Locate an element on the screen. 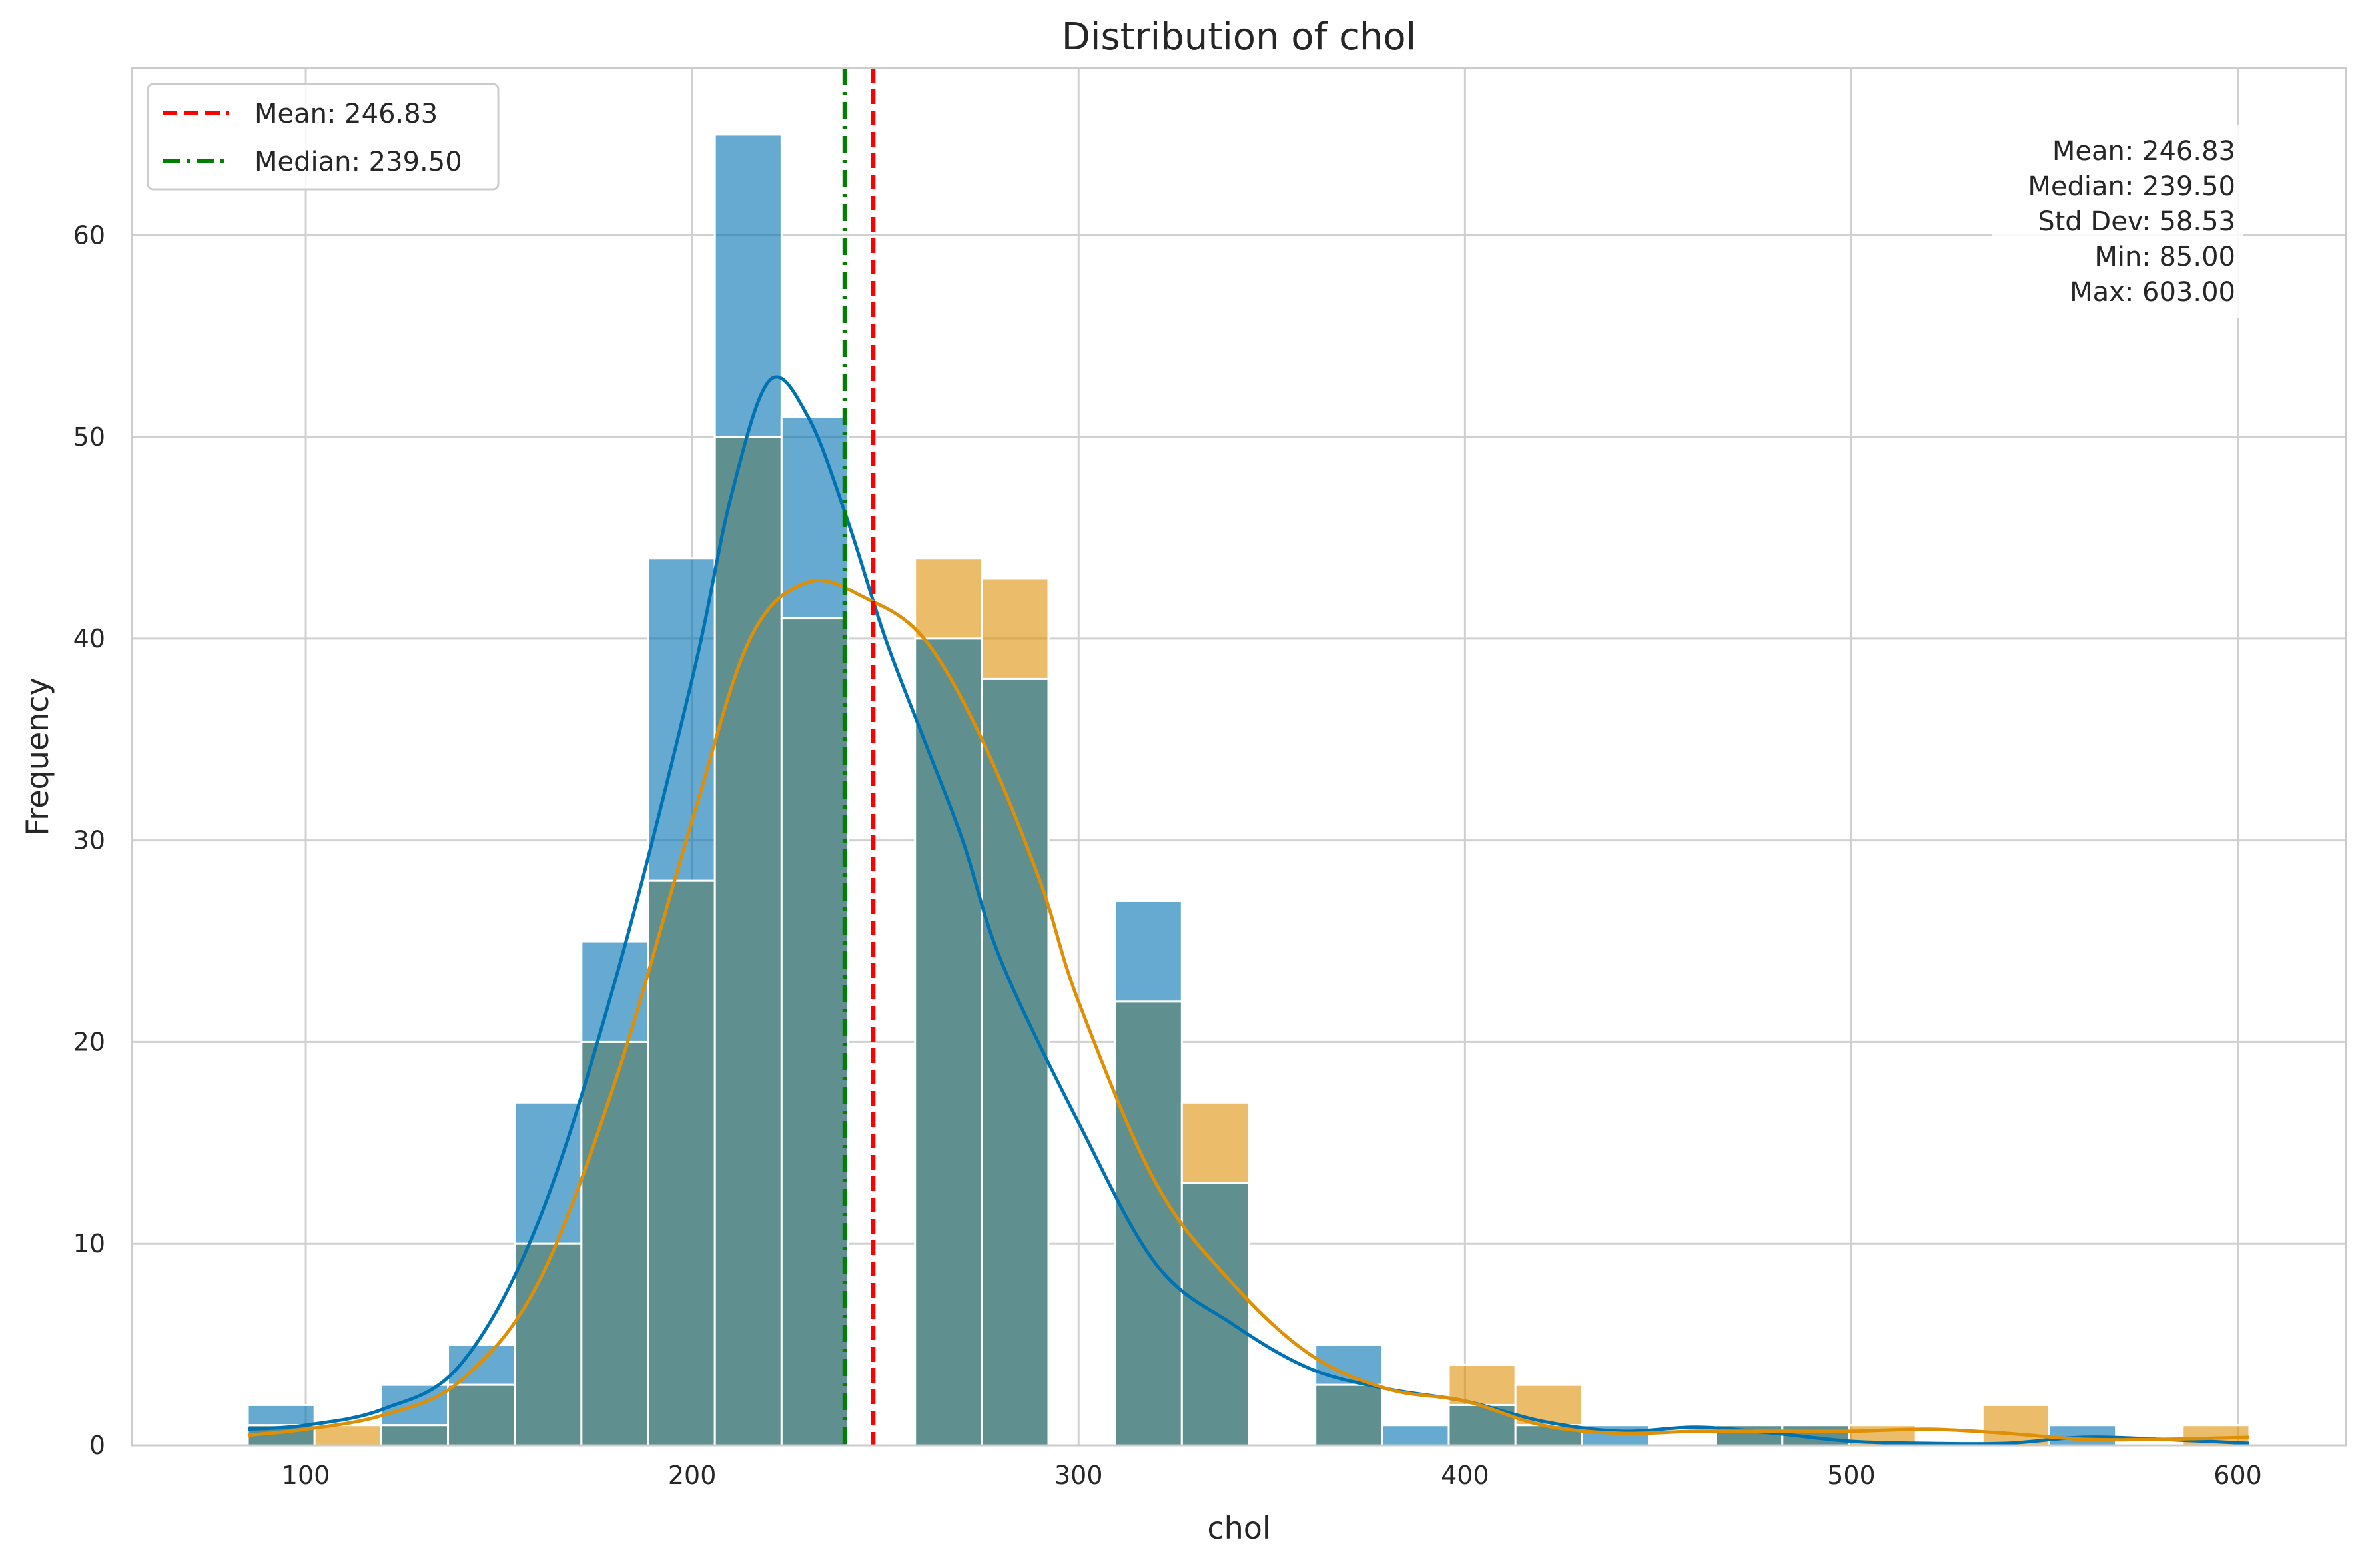 This screenshot has width=2366, height=1568. x-tick-label: 100 is located at coordinates (306, 1475).